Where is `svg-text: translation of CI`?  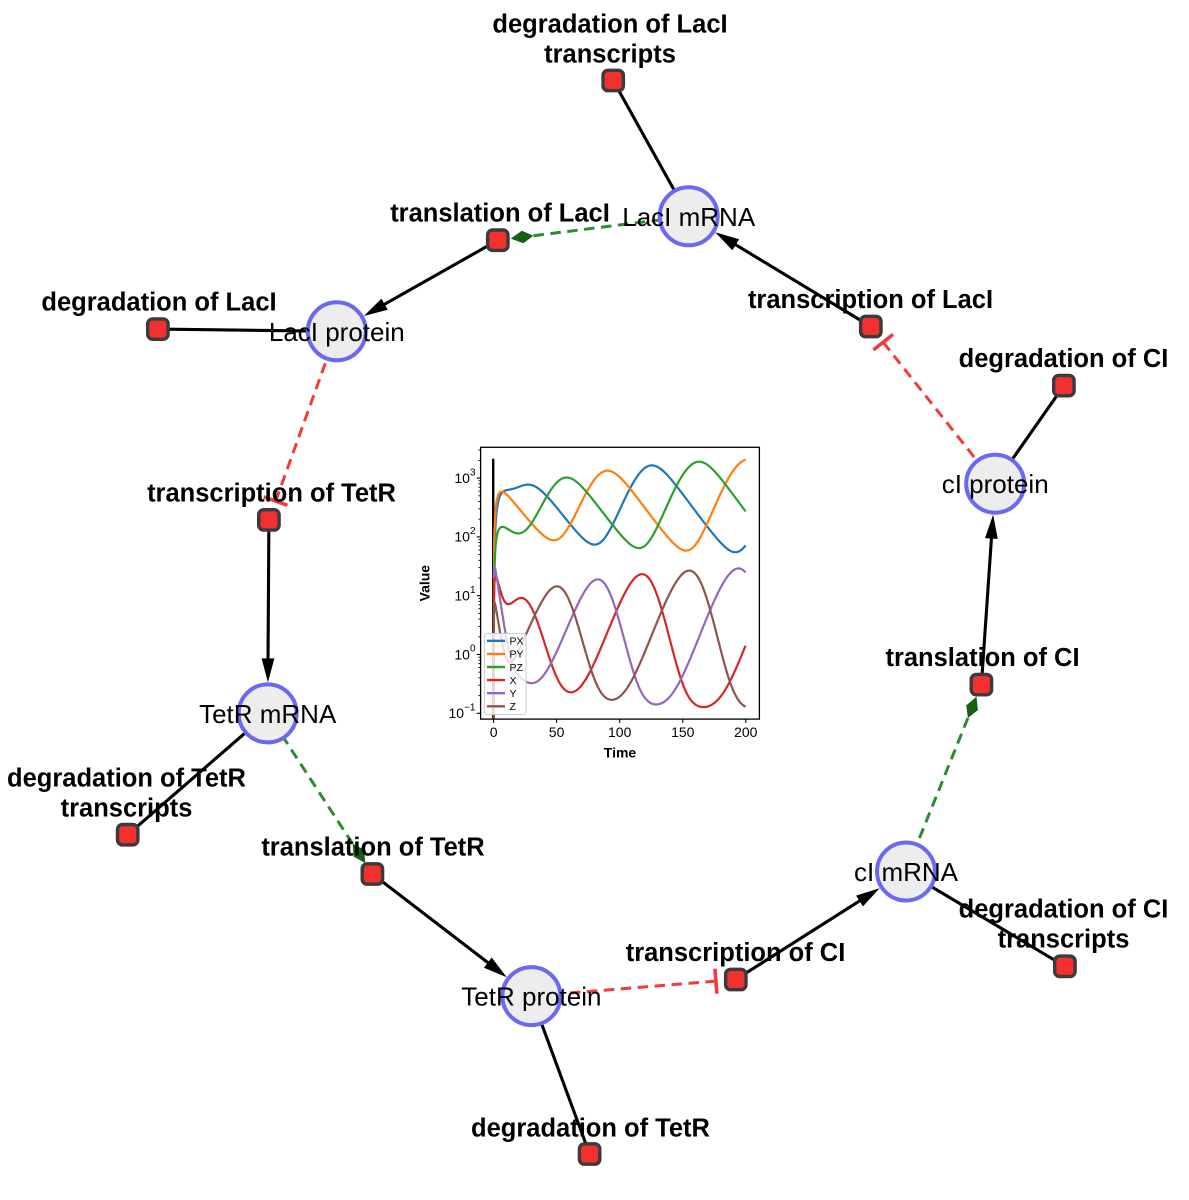 svg-text: translation of CI is located at coordinates (982, 658).